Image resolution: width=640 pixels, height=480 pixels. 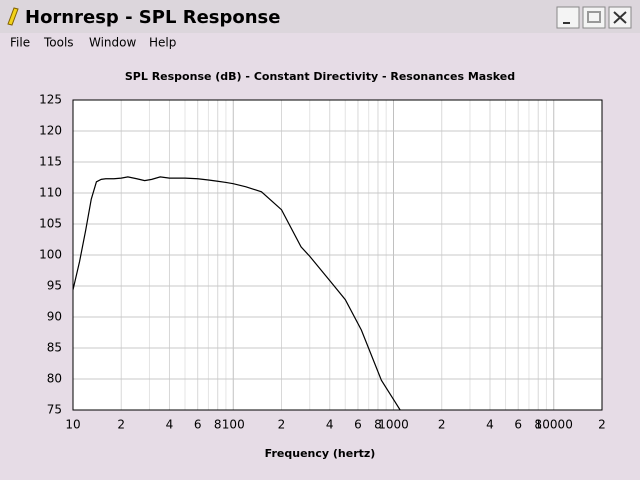 What do you see at coordinates (72, 425) in the screenshot?
I see `x-tick-label: 10` at bounding box center [72, 425].